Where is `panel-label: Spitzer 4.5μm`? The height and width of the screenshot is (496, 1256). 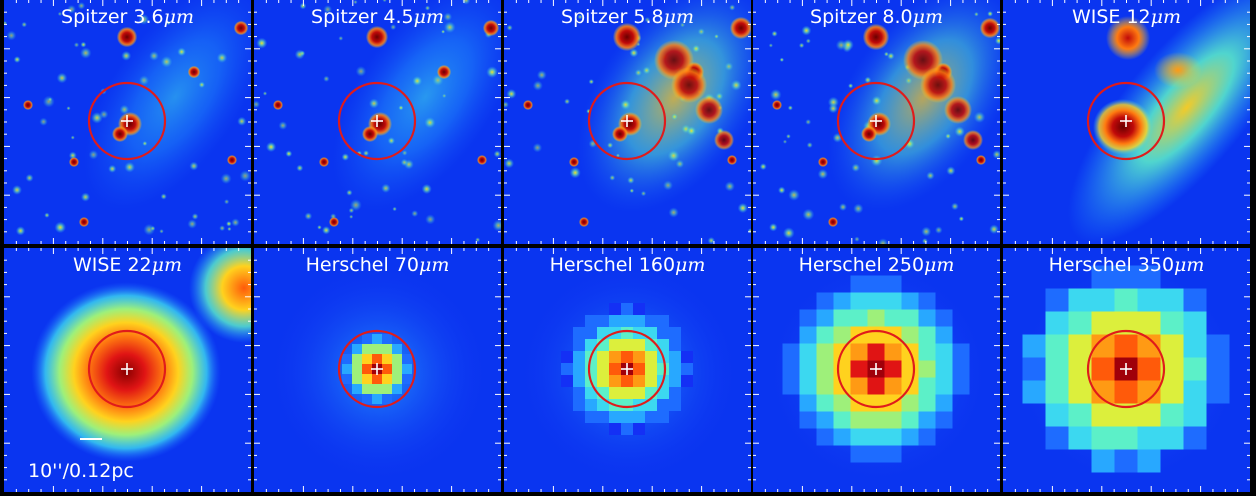 panel-label: Spitzer 4.5μm is located at coordinates (377, 17).